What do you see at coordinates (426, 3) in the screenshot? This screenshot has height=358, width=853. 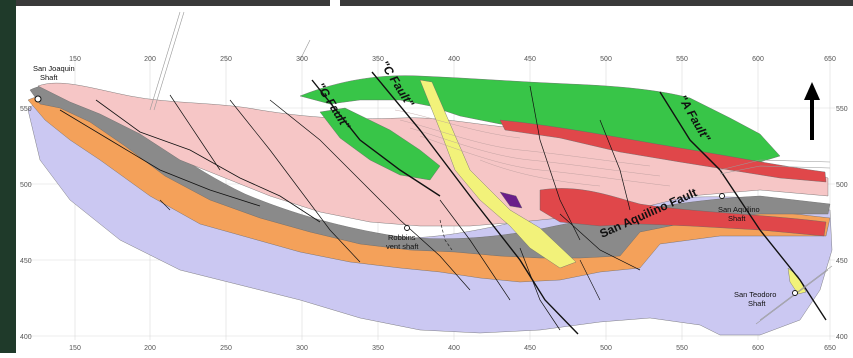 I see `top-edge-strip` at bounding box center [426, 3].